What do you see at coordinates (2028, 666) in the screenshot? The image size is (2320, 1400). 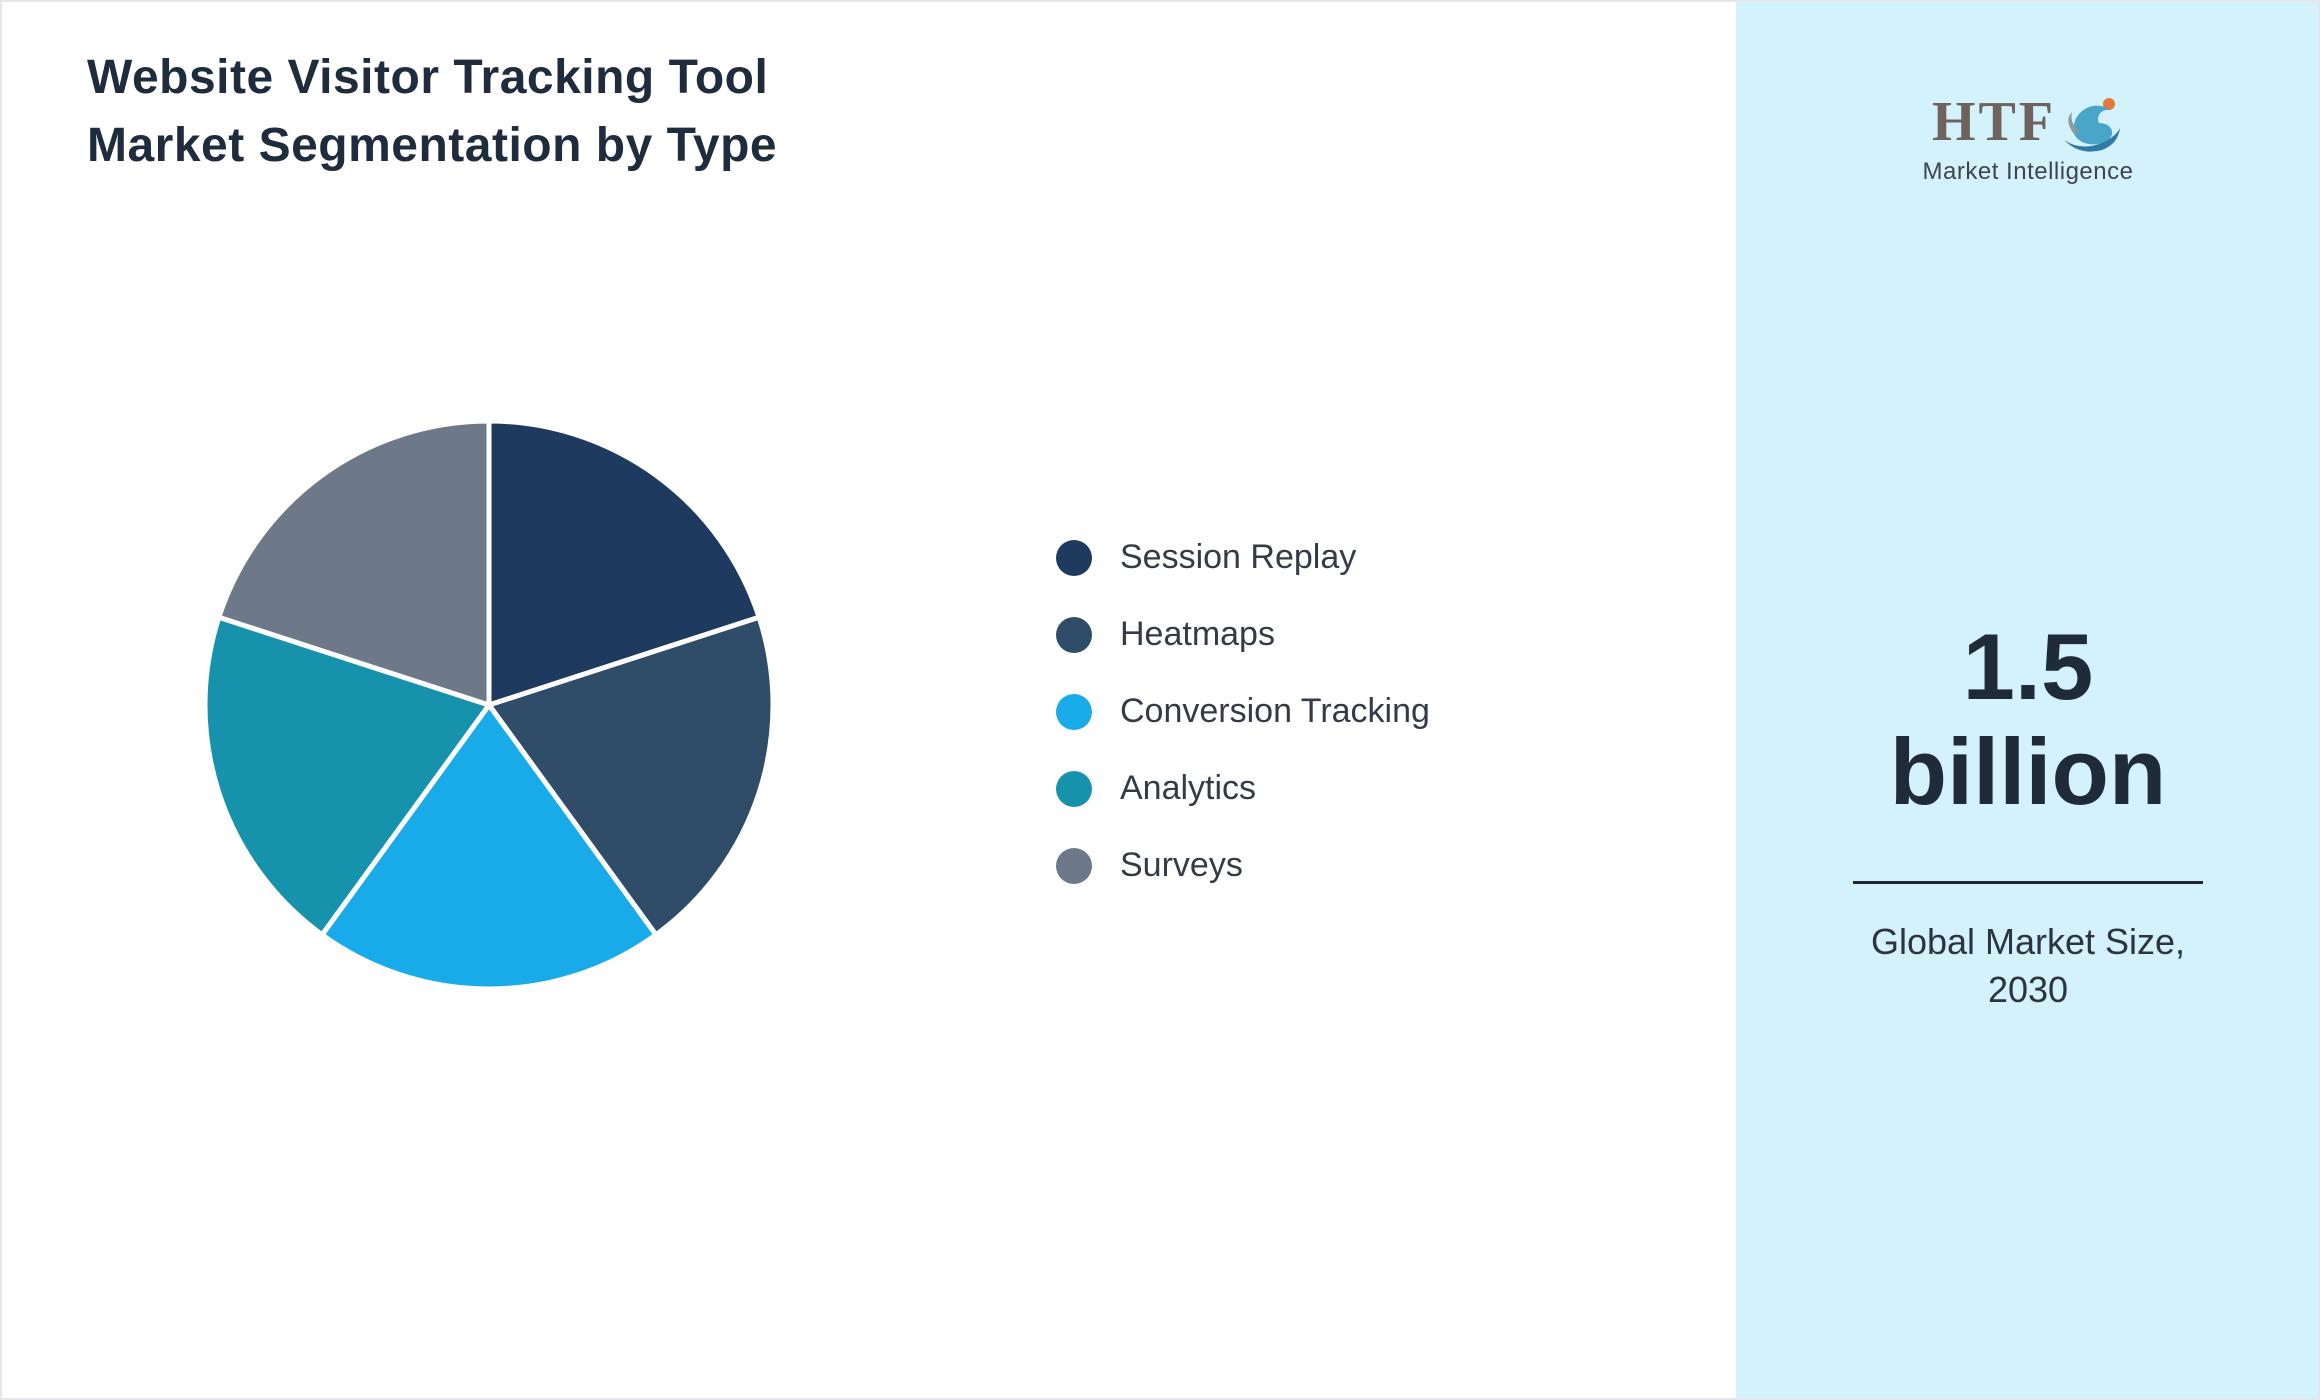 I see `market-size-line1: 1.5` at bounding box center [2028, 666].